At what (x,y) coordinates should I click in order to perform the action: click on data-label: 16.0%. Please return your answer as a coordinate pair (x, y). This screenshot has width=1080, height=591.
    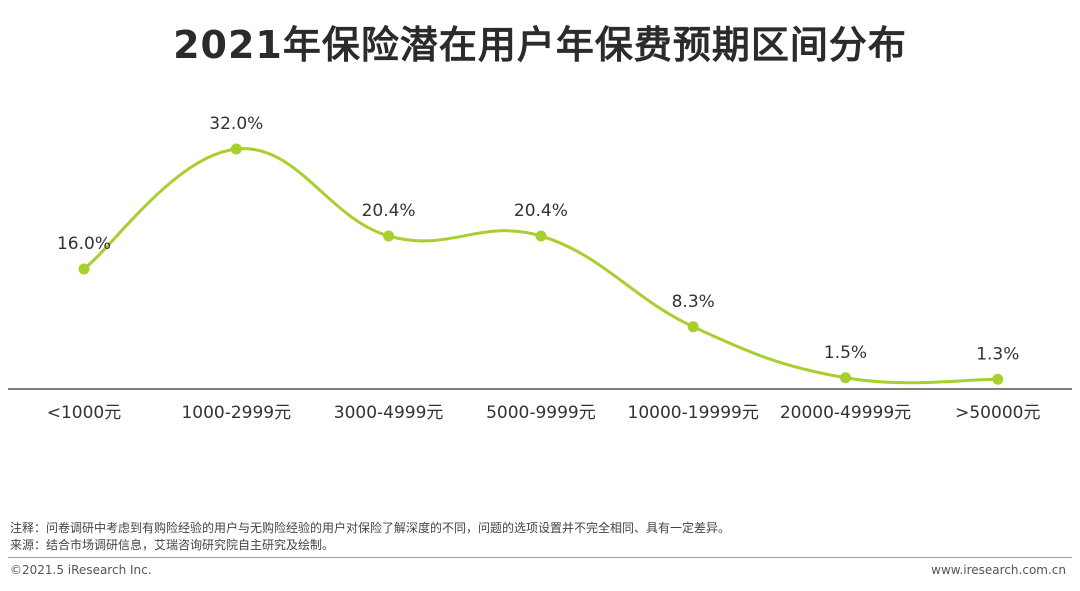
    Looking at the image, I should click on (84, 244).